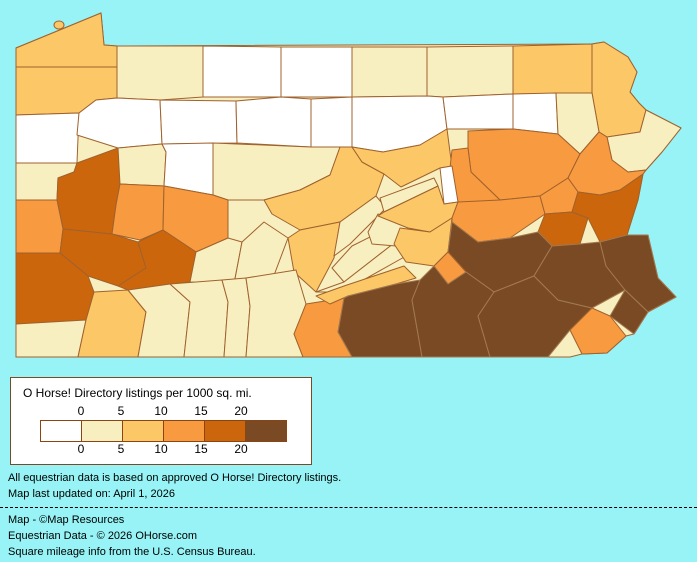 This screenshot has height=562, width=697. What do you see at coordinates (389, 72) in the screenshot?
I see `county-tioga` at bounding box center [389, 72].